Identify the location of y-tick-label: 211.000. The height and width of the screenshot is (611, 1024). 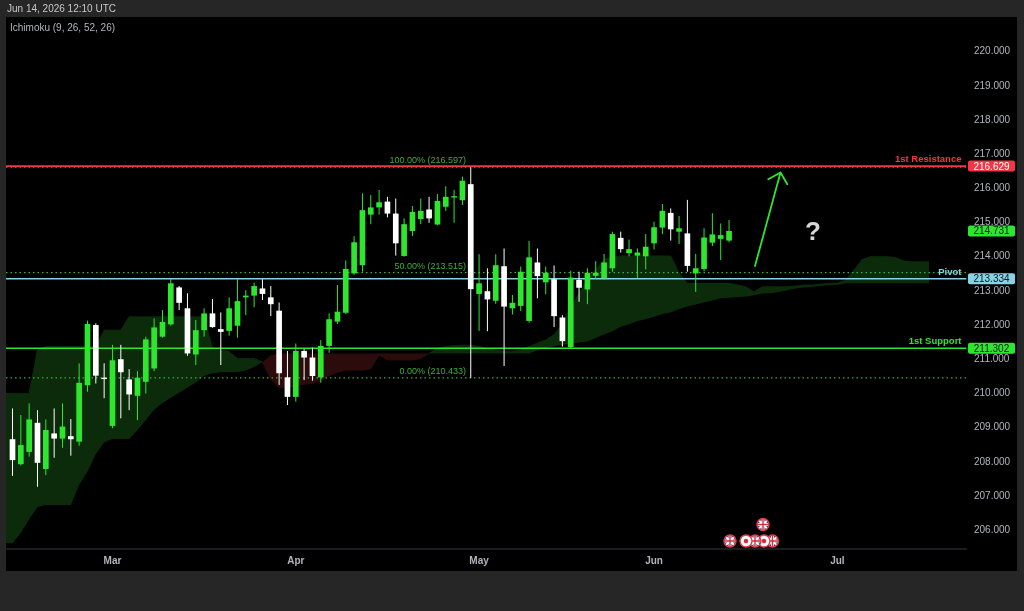
(992, 359).